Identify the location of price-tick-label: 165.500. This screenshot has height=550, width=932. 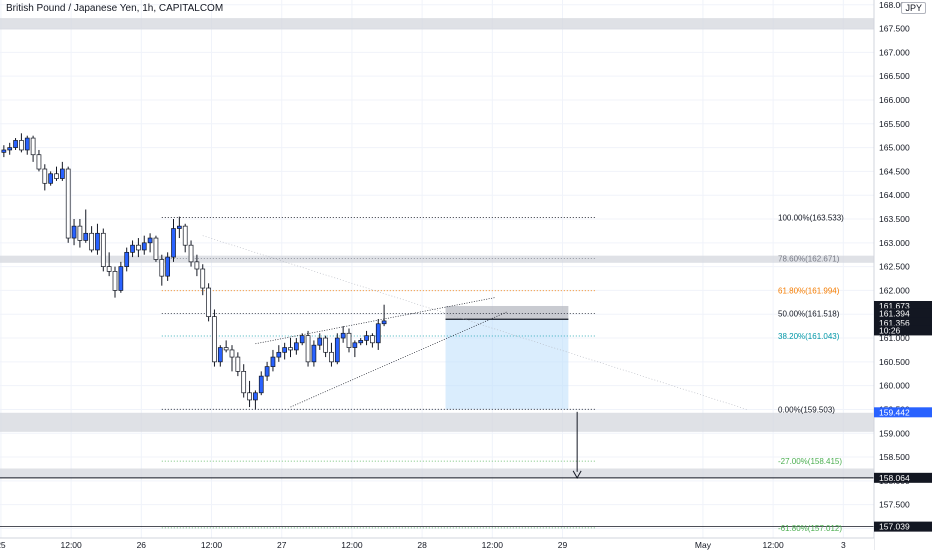
(894, 124).